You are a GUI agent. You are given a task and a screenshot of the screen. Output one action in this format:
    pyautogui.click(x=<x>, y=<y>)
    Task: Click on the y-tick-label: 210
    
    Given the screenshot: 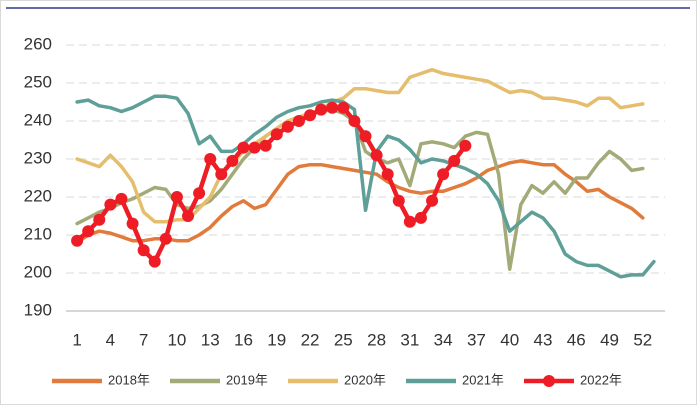 What is the action you would take?
    pyautogui.click(x=38, y=233)
    